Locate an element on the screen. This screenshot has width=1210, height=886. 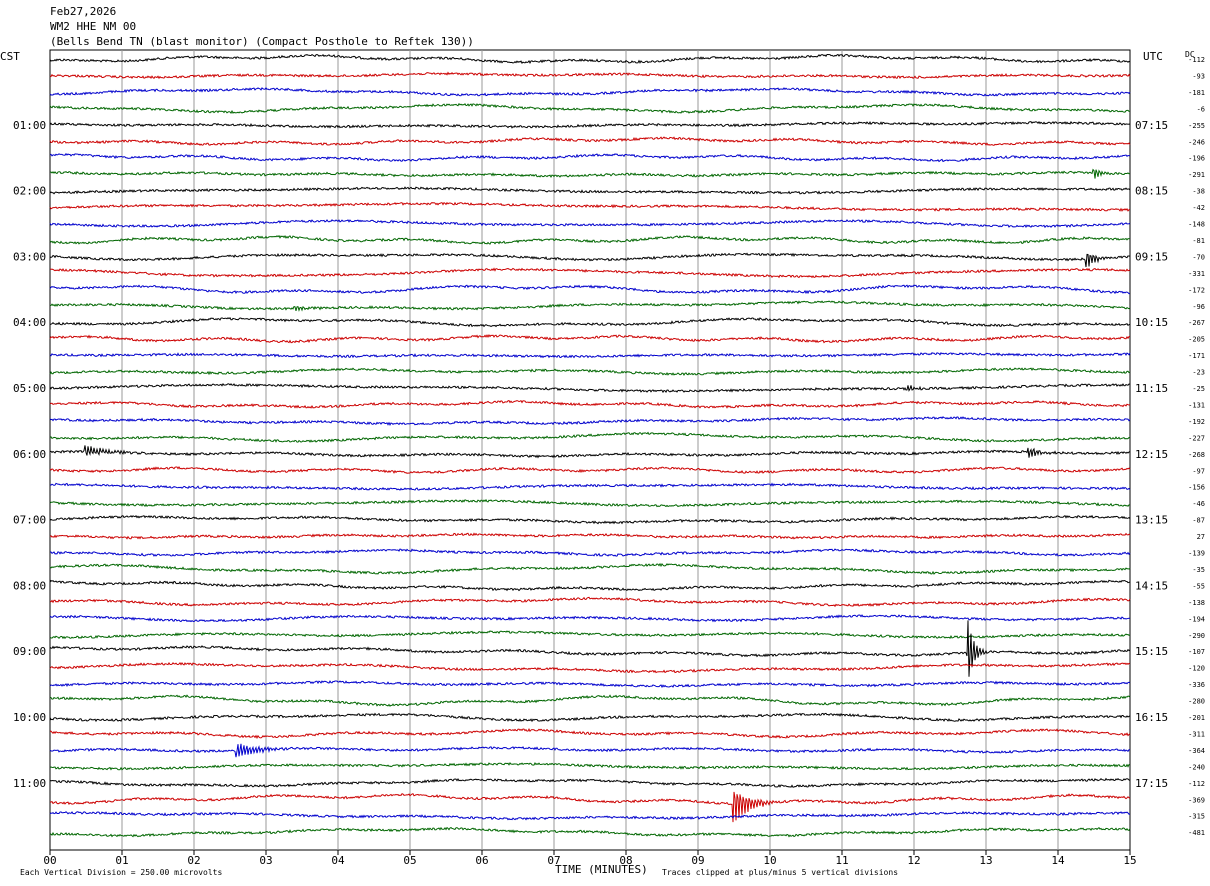
left-hour-label: 03:00 is located at coordinates (29, 256).